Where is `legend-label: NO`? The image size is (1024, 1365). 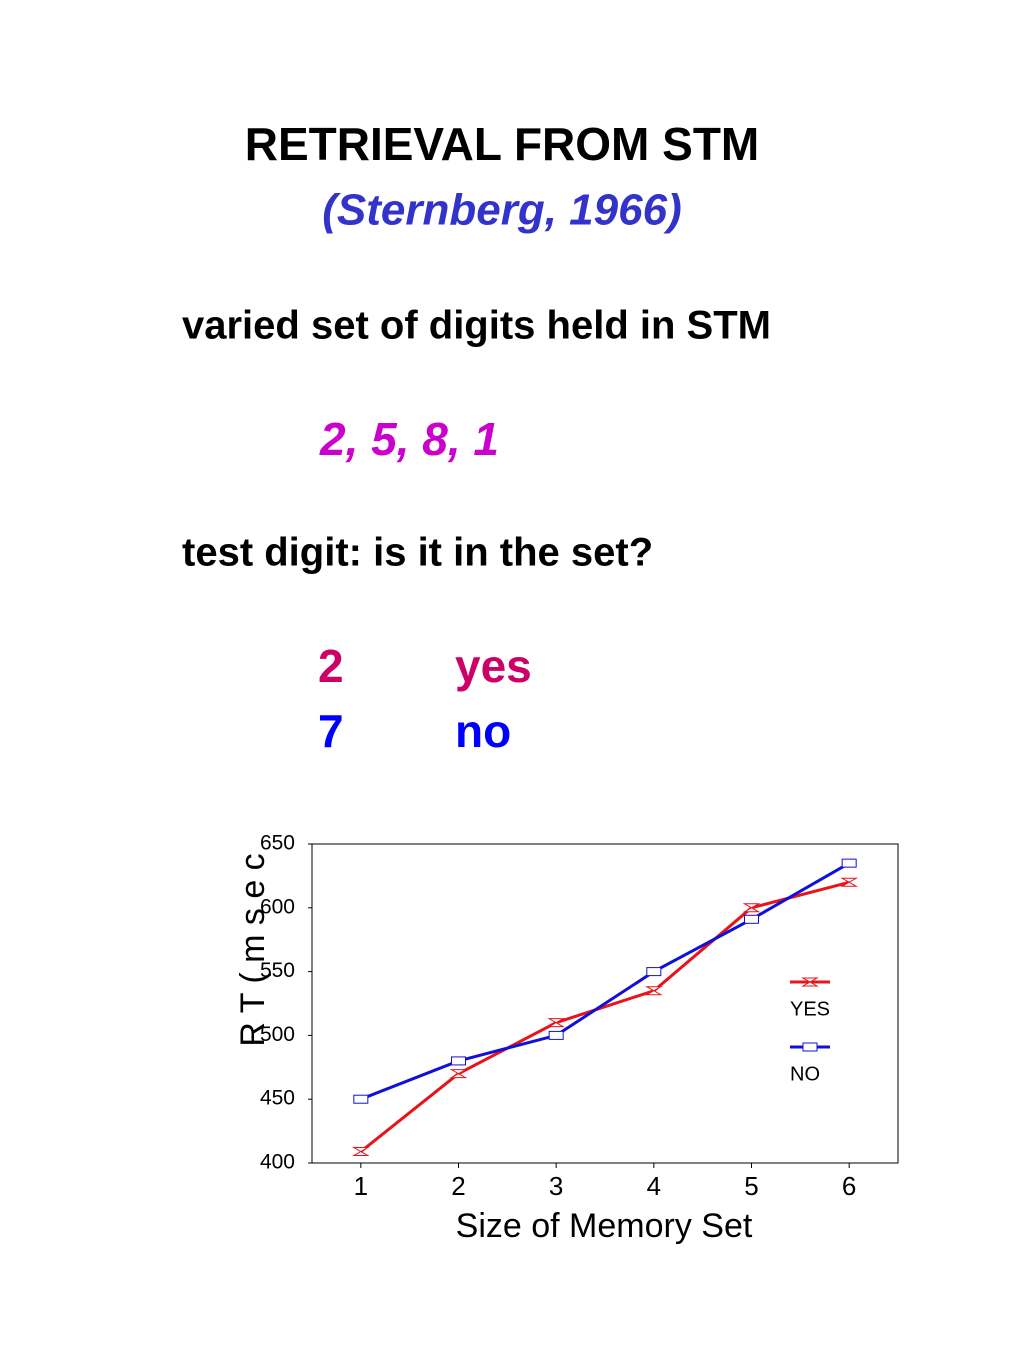
legend-label: NO is located at coordinates (805, 1074).